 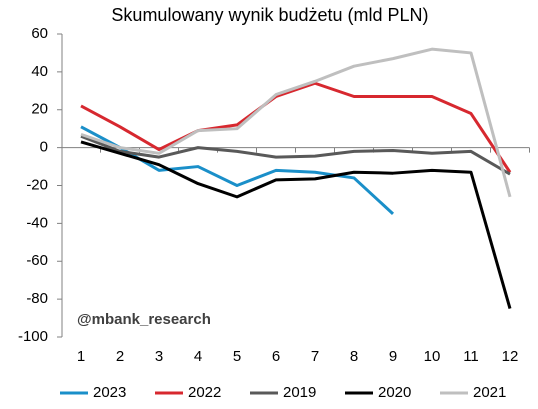 What do you see at coordinates (393, 356) in the screenshot?
I see `x-tick-label: 9` at bounding box center [393, 356].